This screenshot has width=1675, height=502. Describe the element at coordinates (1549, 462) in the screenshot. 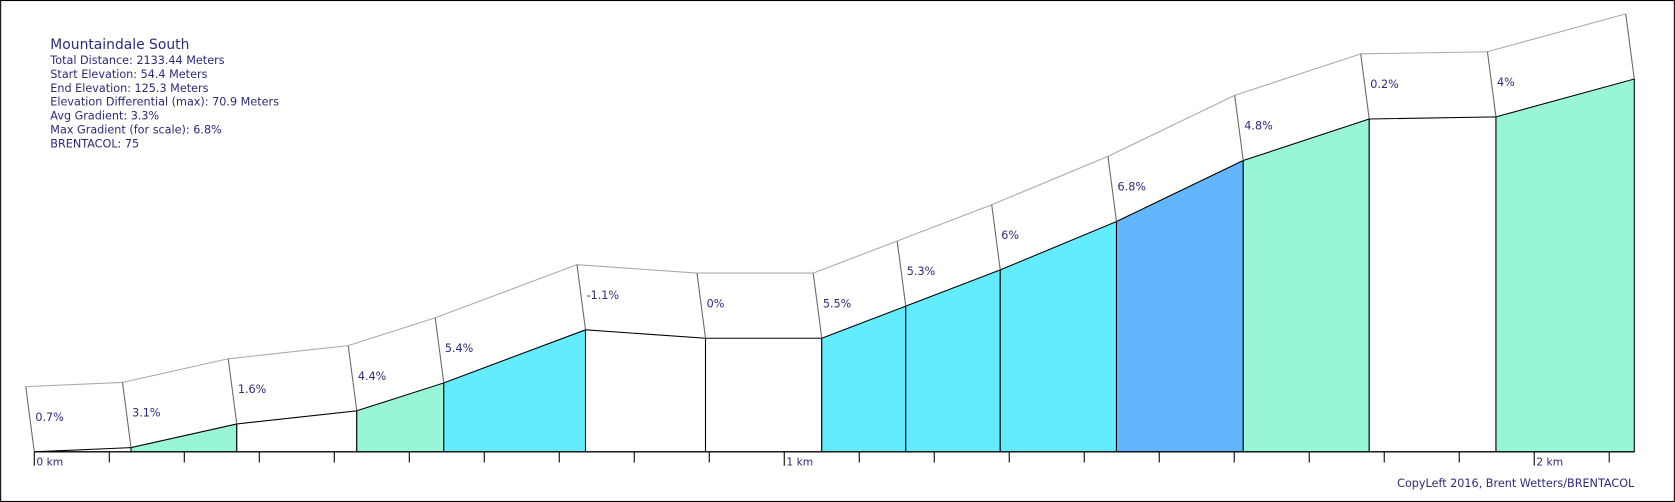

I see `x-tick-label: 2 km` at that location.